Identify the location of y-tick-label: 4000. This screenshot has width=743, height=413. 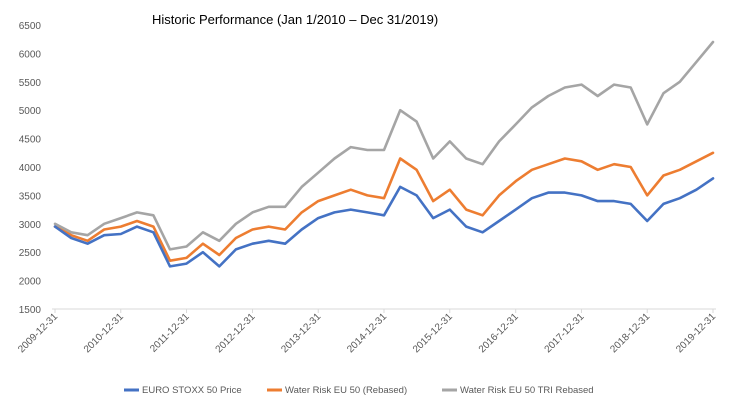
(30, 168).